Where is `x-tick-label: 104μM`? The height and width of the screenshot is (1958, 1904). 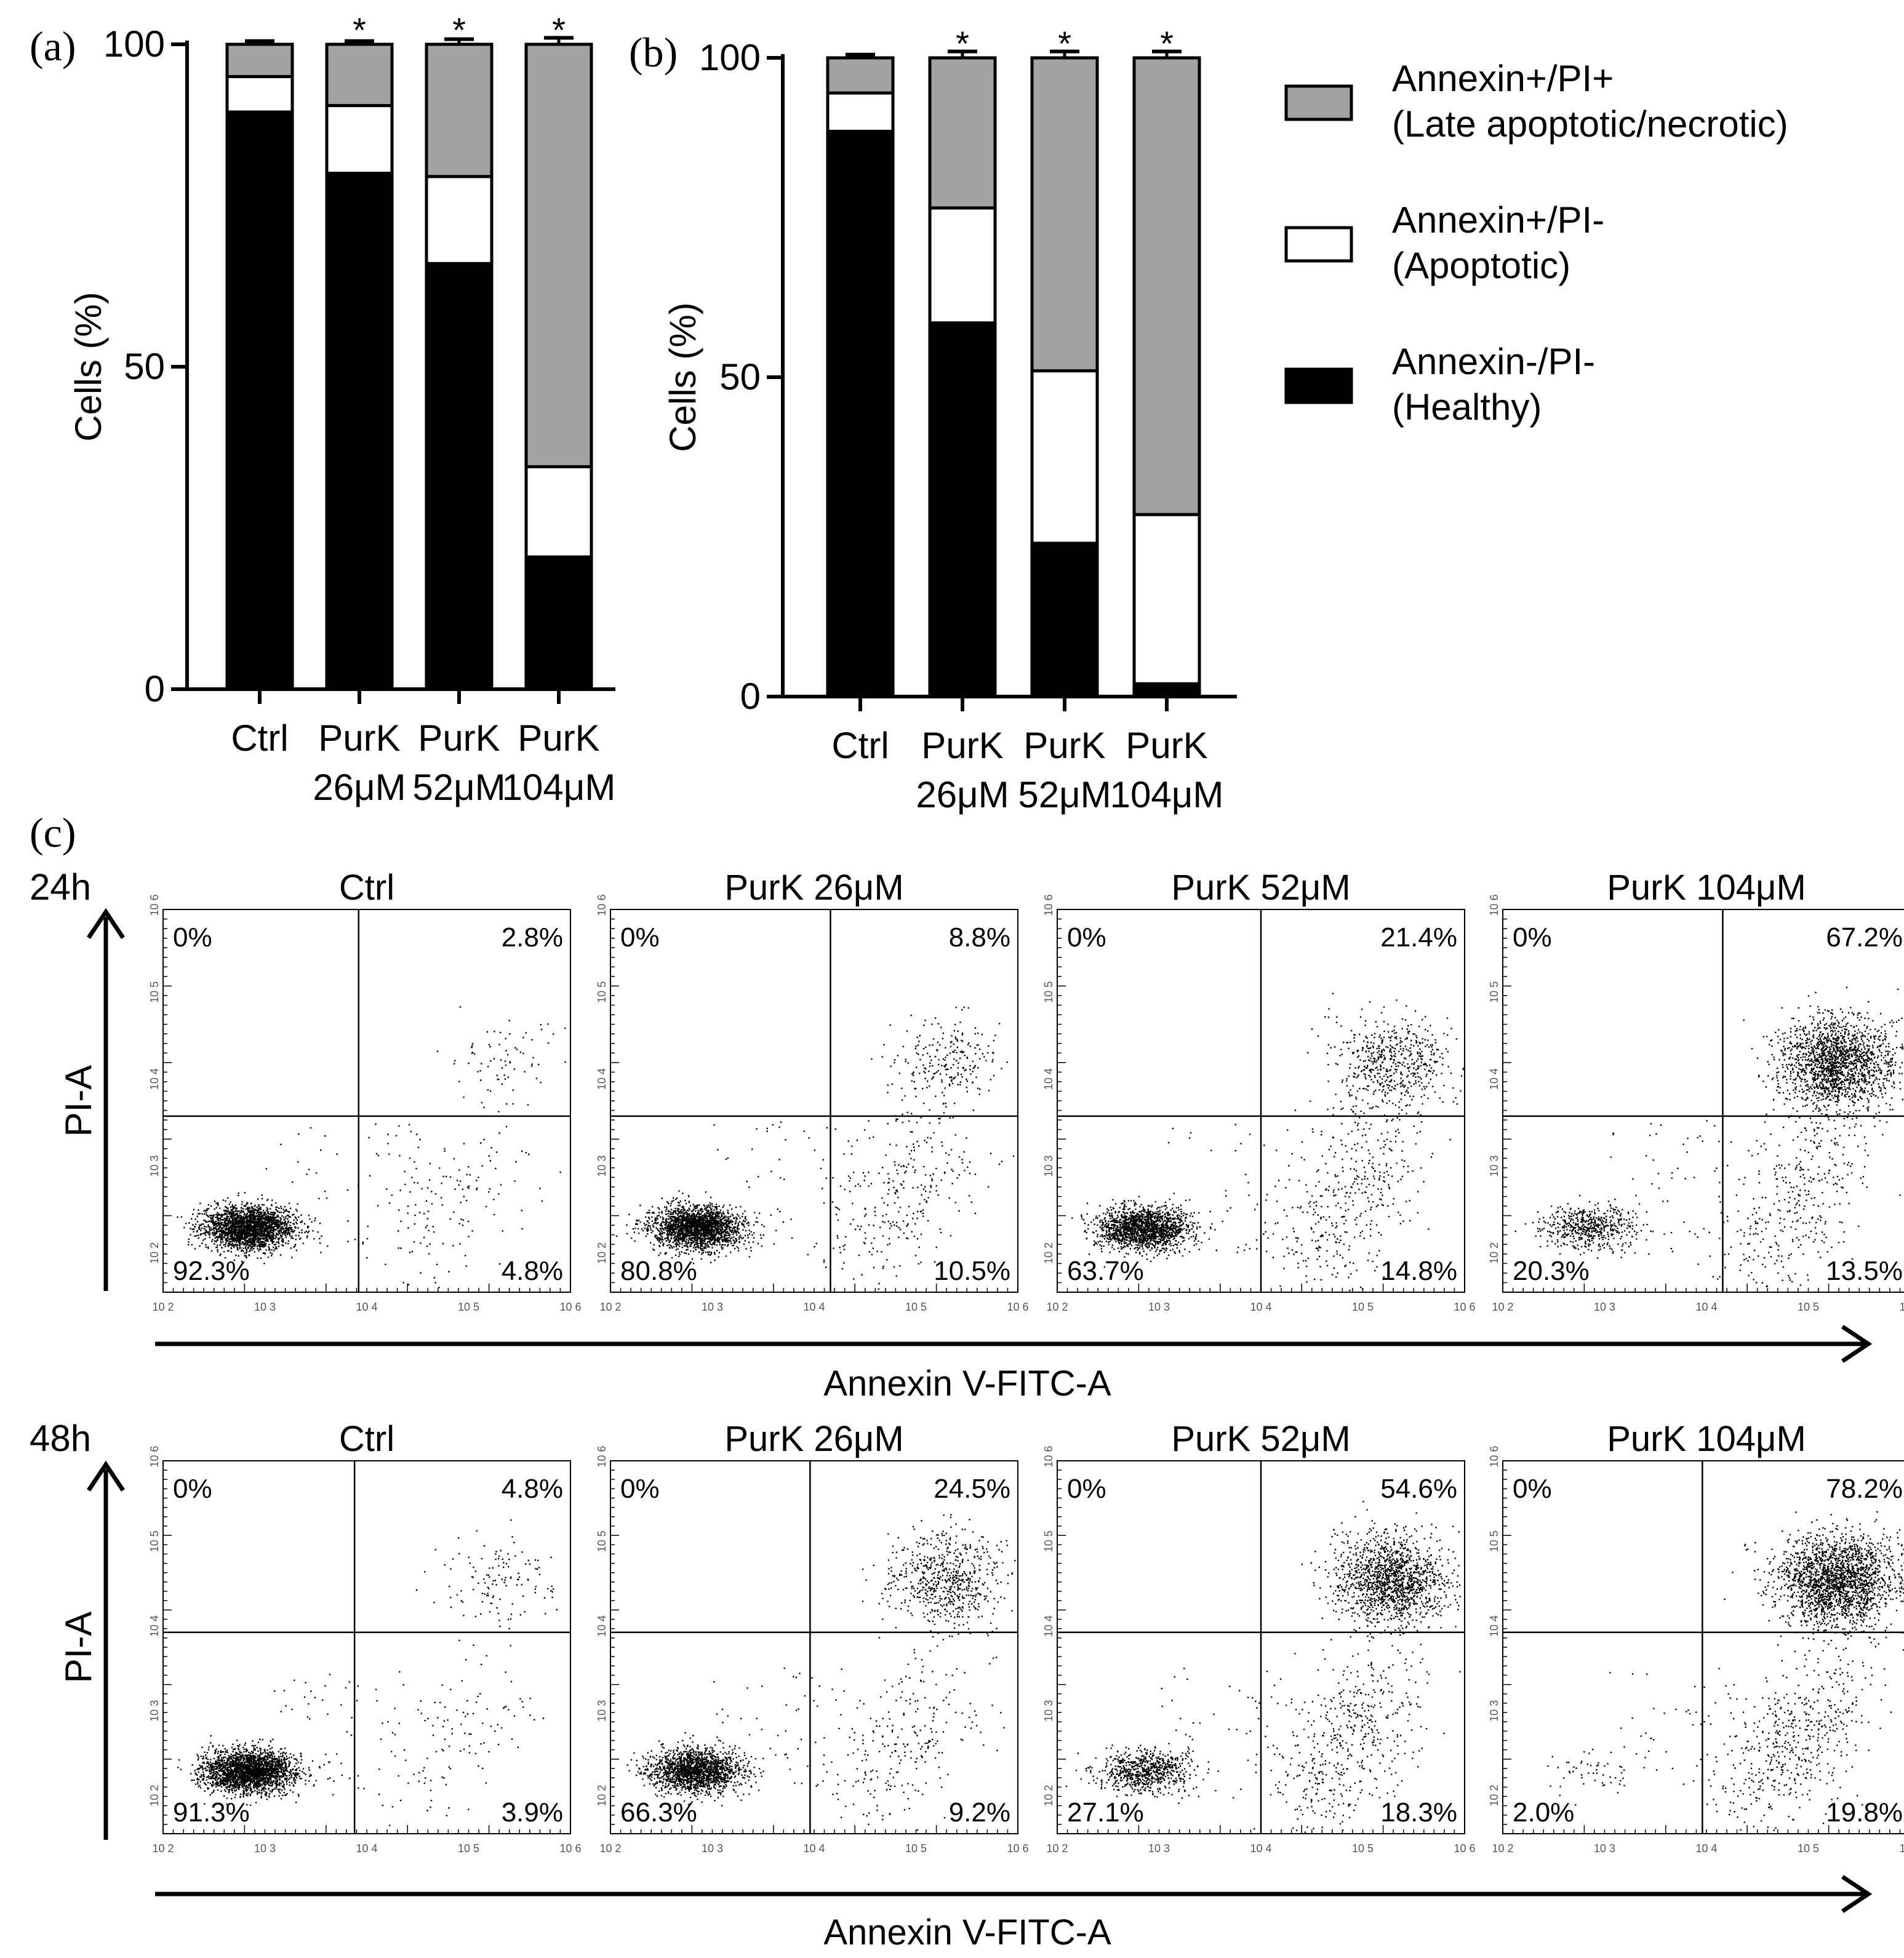 x-tick-label: 104μM is located at coordinates (1167, 794).